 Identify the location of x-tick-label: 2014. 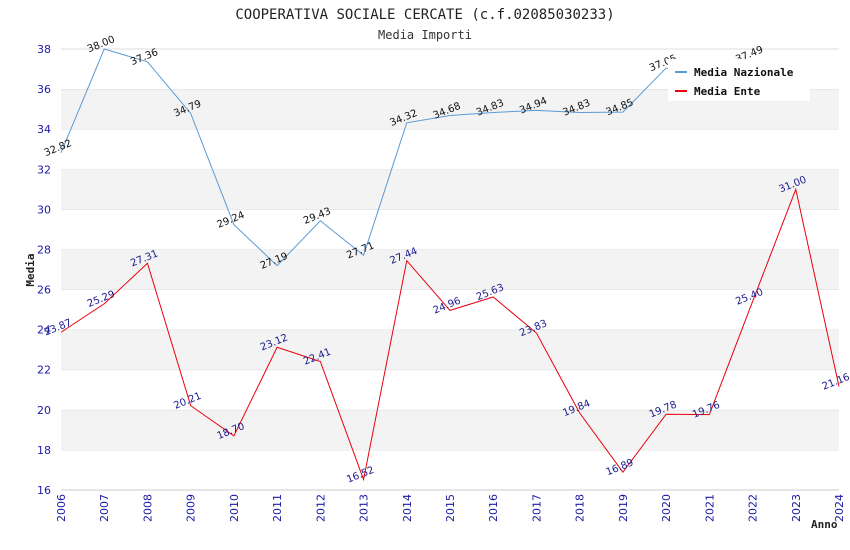
(407, 508).